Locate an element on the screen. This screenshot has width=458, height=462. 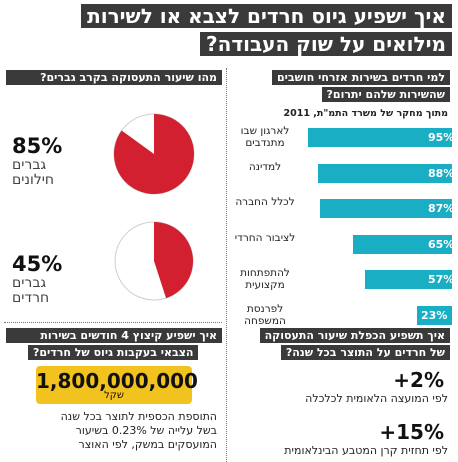
amount-unit: שקל is located at coordinates (114, 395).